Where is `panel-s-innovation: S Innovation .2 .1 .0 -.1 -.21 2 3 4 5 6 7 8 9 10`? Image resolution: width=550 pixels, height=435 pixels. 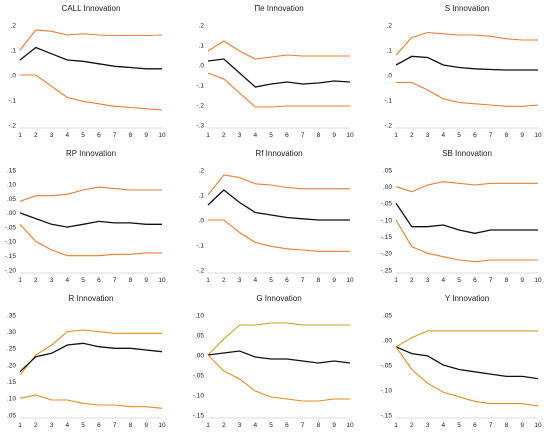 panel-s-innovation: S Innovation .2 .1 .0 -.1 -.21 2 3 4 5 6 7 8 9 10 is located at coordinates (463, 71).